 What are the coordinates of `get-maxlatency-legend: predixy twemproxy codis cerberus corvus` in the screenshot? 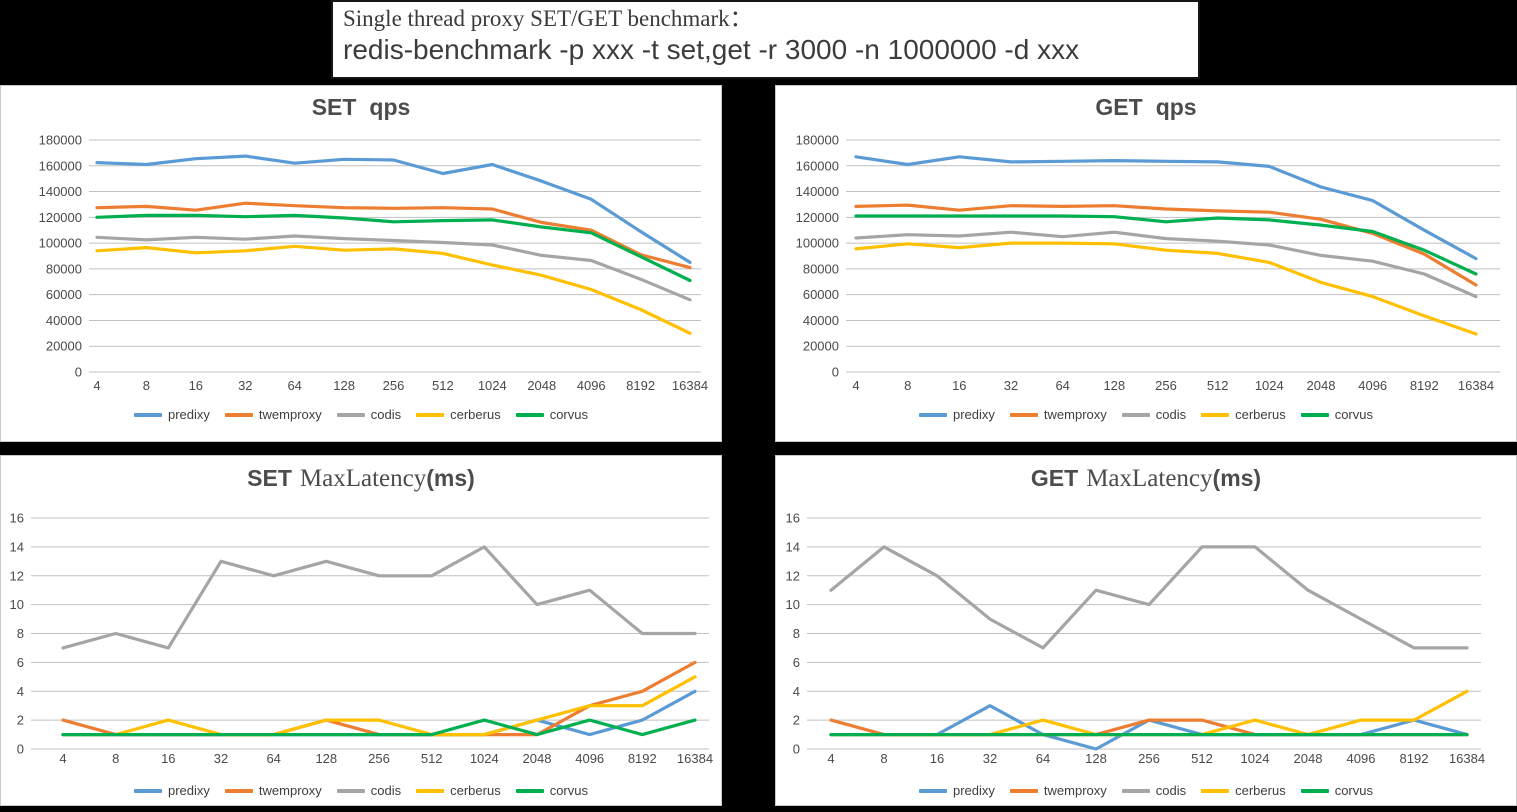 It's located at (1146, 790).